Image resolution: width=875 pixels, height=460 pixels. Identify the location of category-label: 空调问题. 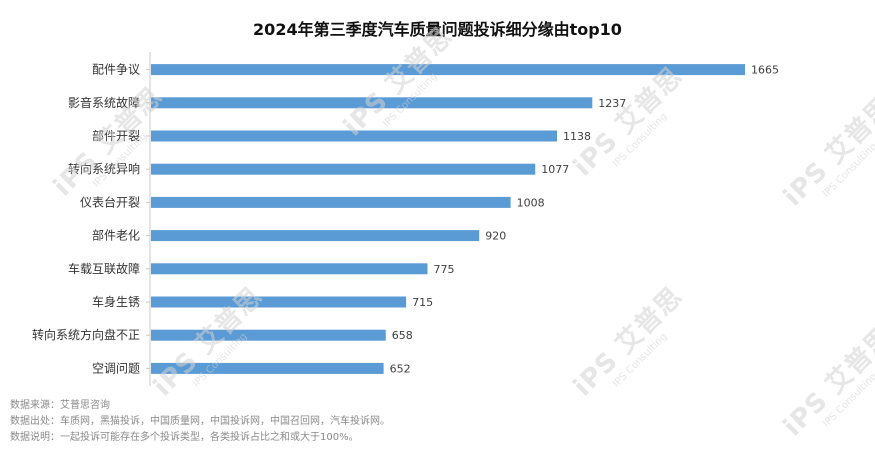
(116, 368).